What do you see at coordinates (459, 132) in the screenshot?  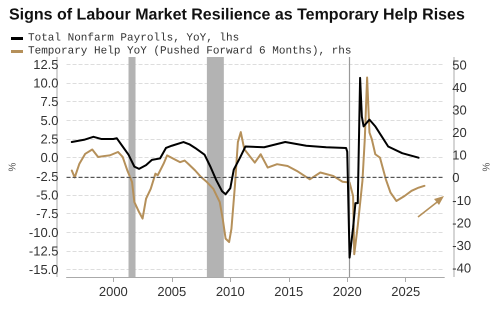 I see `y2-tick-label: 20` at bounding box center [459, 132].